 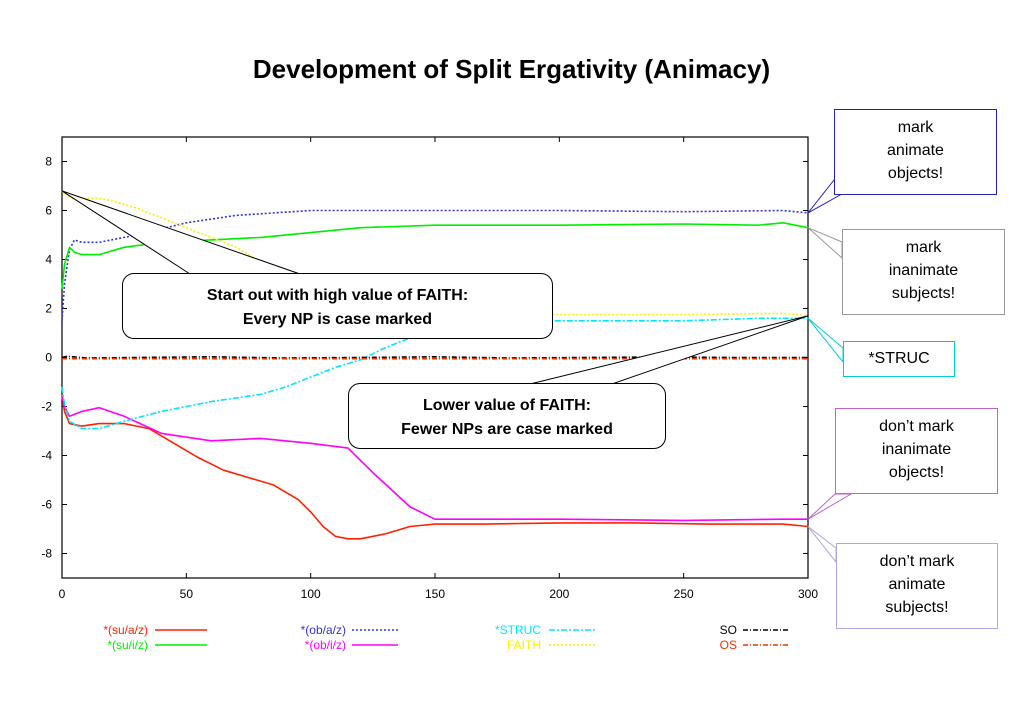 I want to click on note-line: Lower value of FAITH:, so click(x=506, y=405).